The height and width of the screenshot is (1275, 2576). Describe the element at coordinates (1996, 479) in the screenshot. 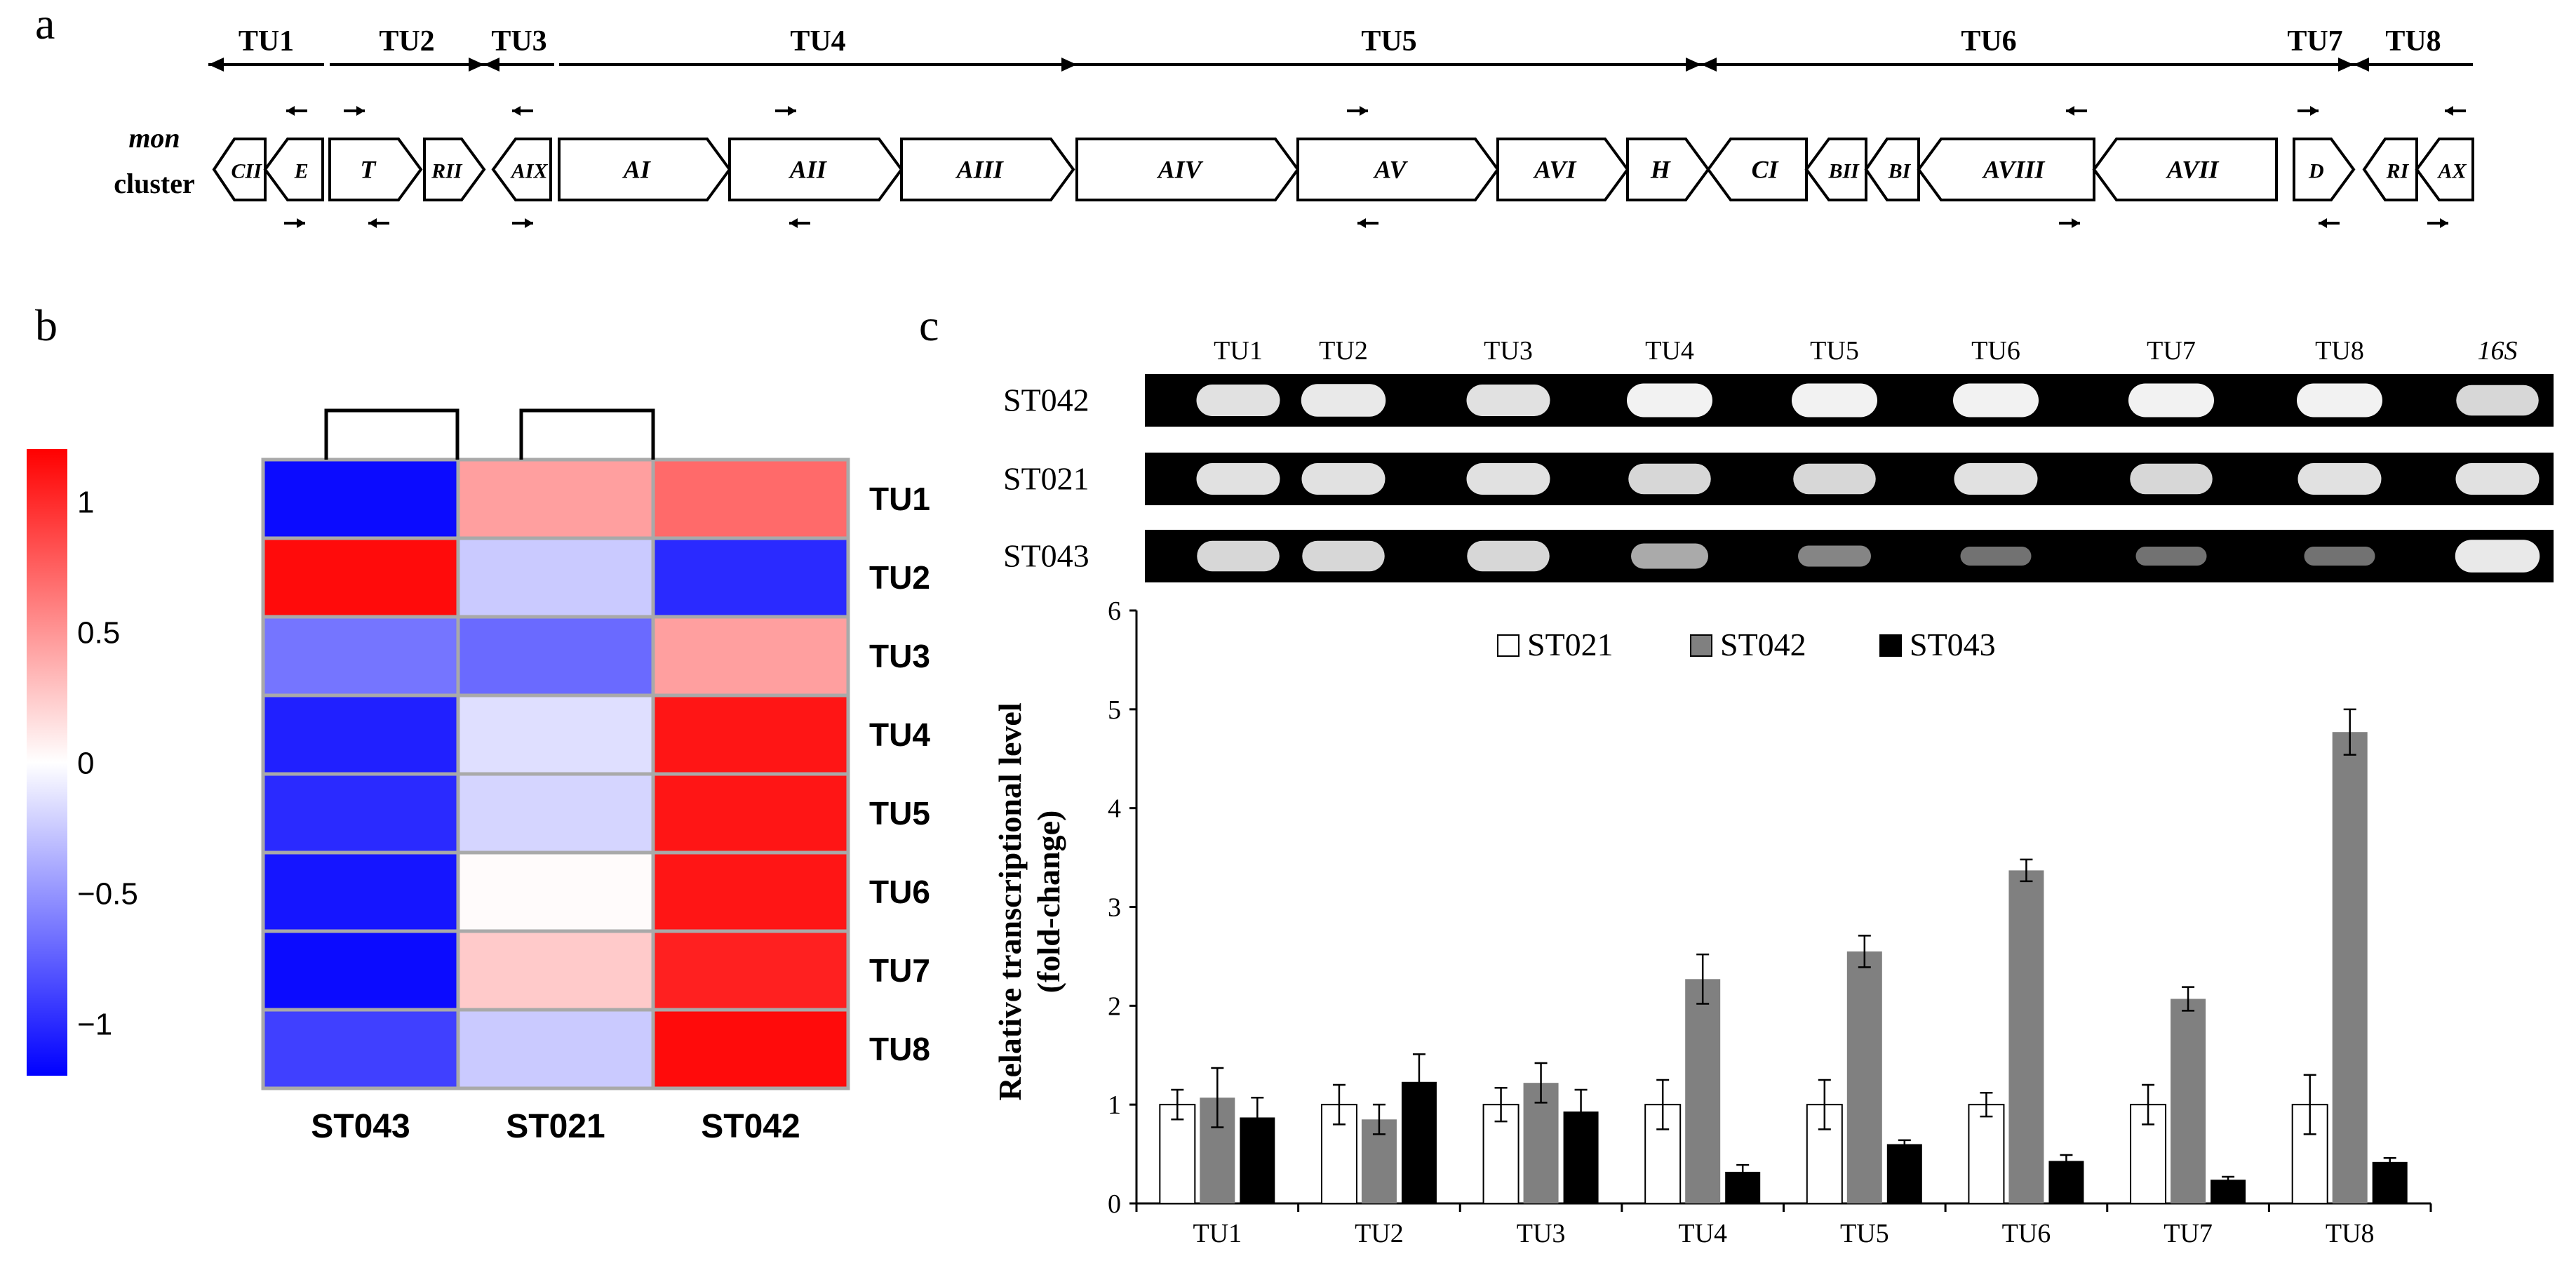

I see `gel-band-st021-tu6` at that location.